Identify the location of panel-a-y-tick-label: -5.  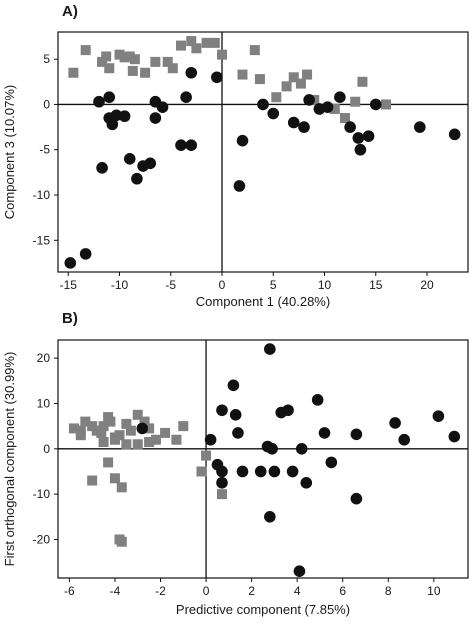
(44, 150).